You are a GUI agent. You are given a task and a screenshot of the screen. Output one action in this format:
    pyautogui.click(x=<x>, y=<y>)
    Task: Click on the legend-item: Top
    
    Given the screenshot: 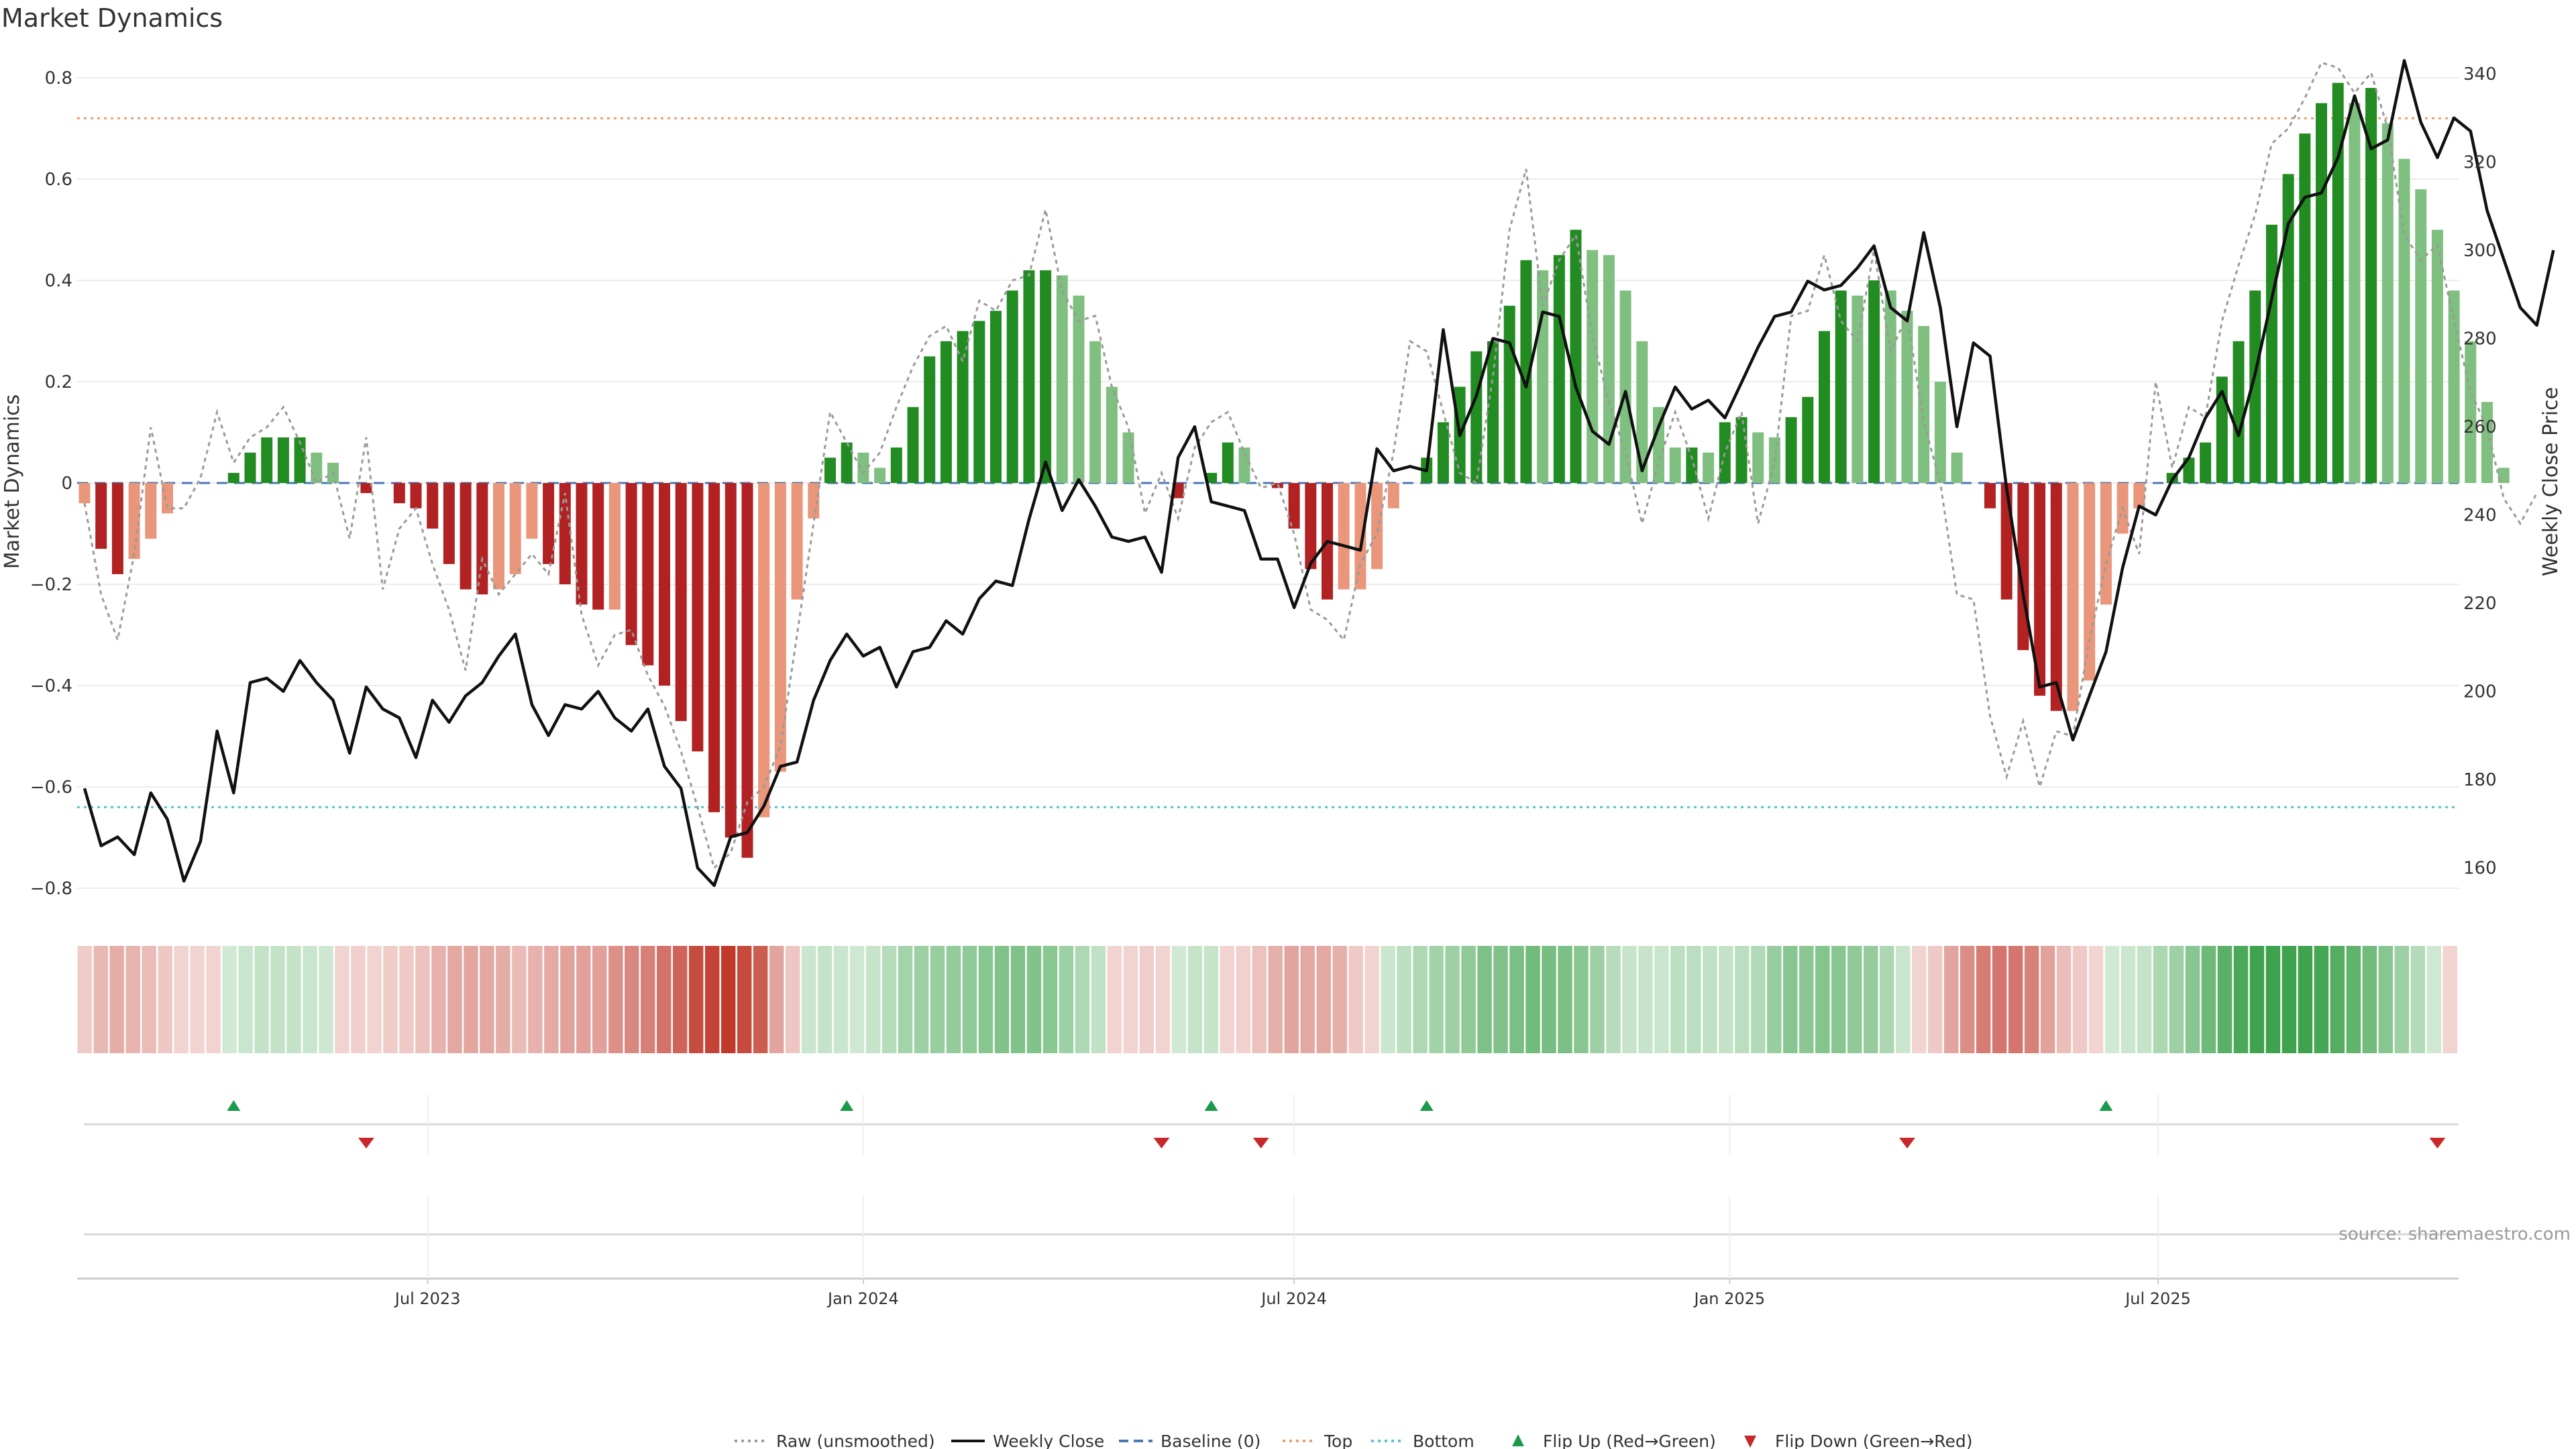 What is the action you would take?
    pyautogui.click(x=1317, y=1440)
    